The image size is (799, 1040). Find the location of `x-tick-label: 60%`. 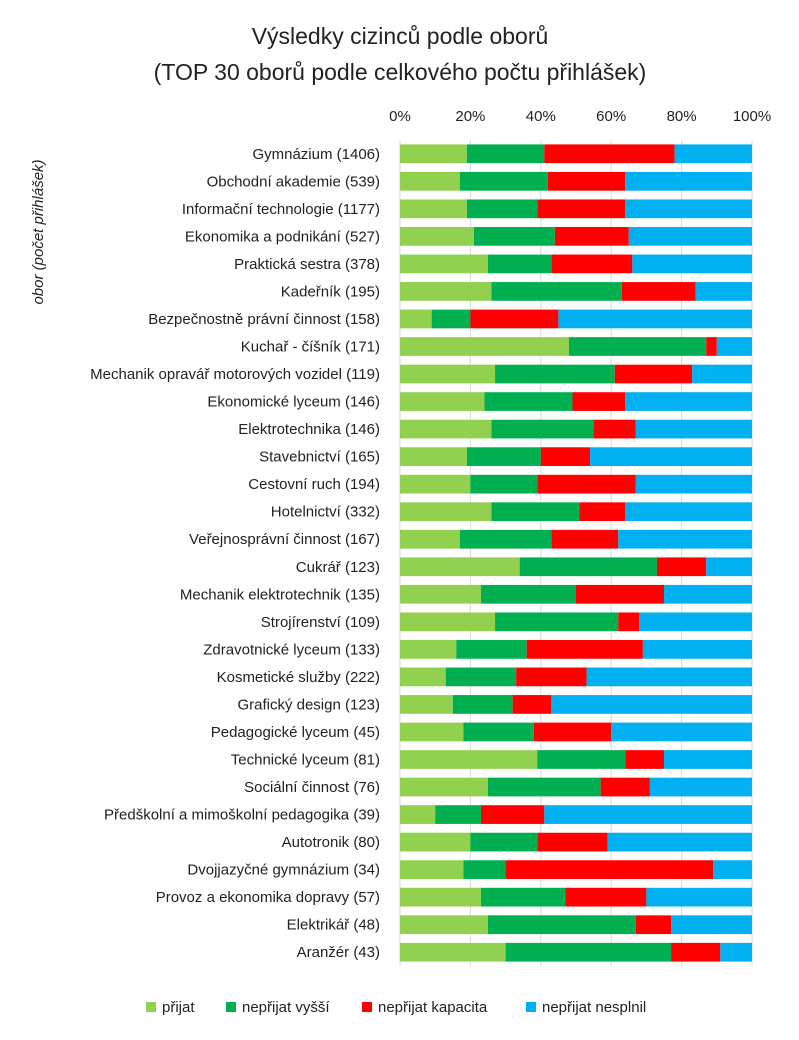

x-tick-label: 60% is located at coordinates (611, 116).